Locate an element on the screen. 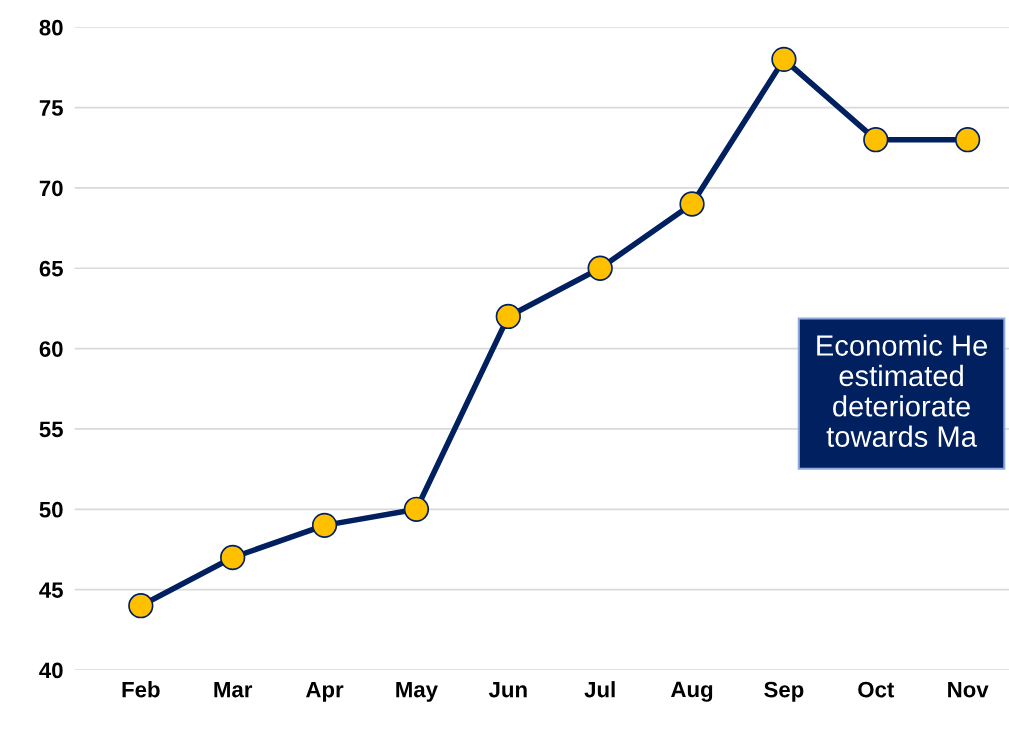 The width and height of the screenshot is (1009, 736). x-tick-label: Aug is located at coordinates (692, 691).